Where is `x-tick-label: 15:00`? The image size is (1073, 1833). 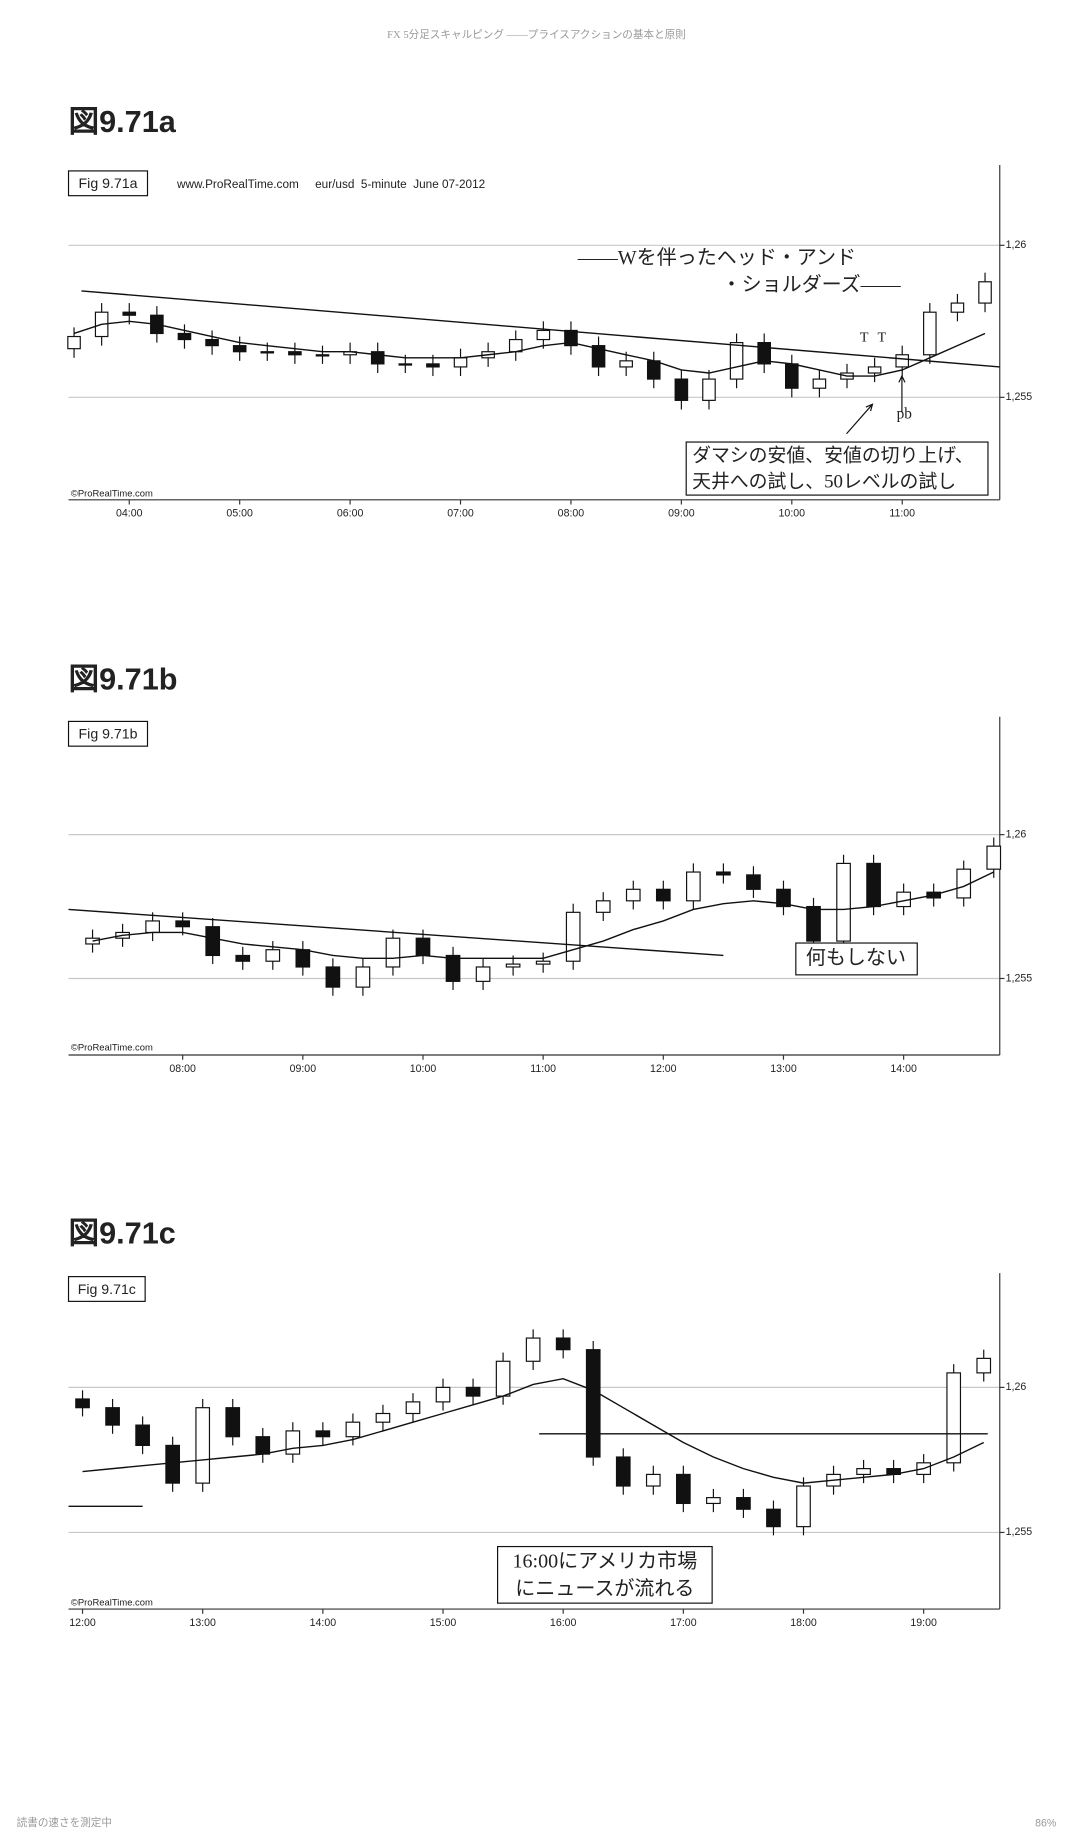 x-tick-label: 15:00 is located at coordinates (443, 1623).